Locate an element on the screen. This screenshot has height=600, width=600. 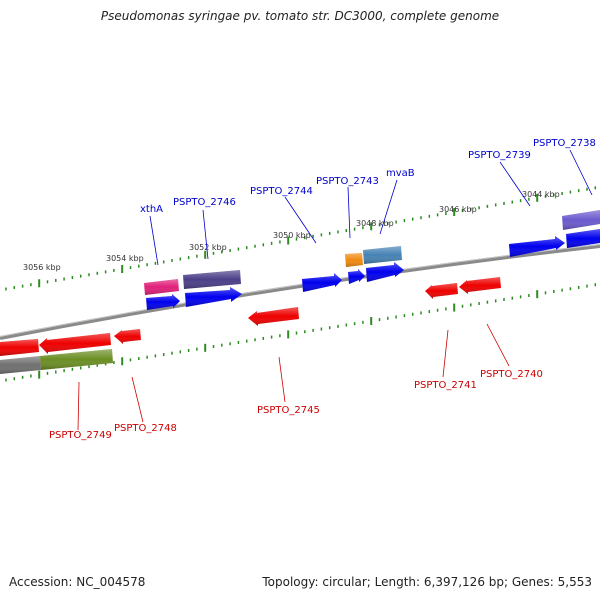
scale-label: 3054 kbp is located at coordinates (125, 258).